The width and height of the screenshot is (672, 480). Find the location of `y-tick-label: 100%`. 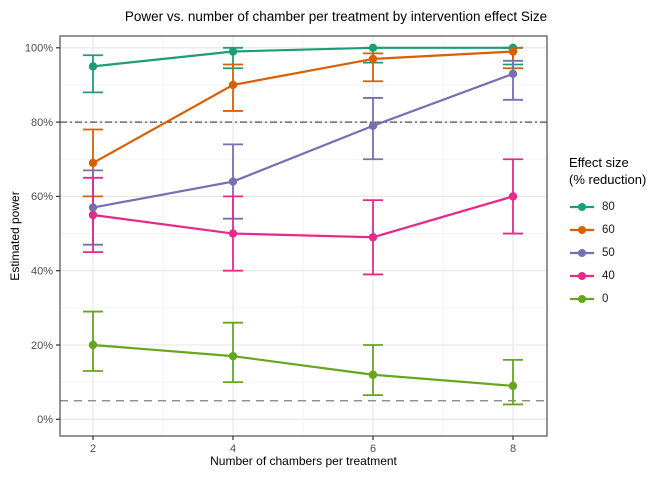

y-tick-label: 100% is located at coordinates (39, 49).